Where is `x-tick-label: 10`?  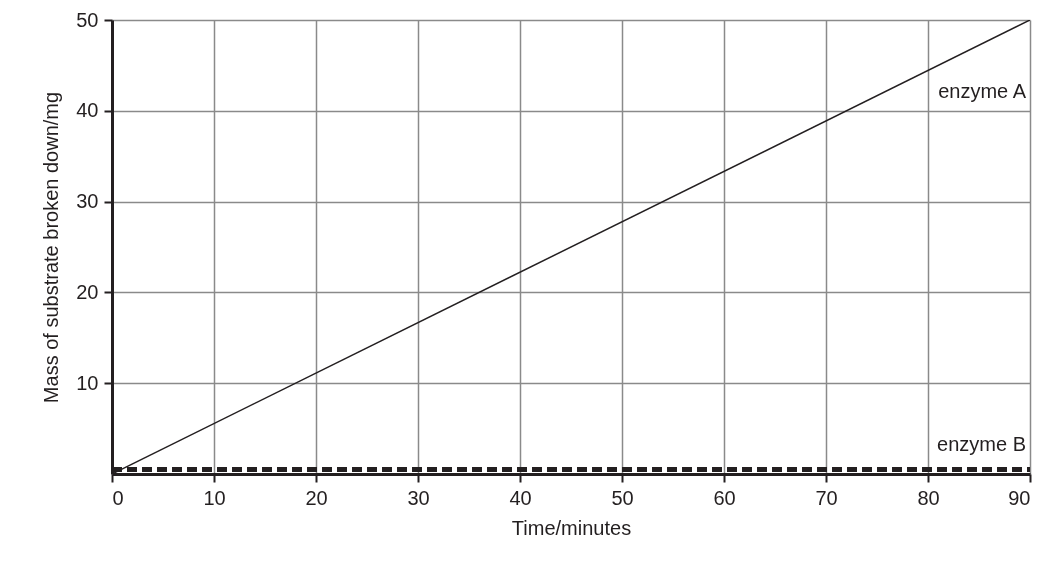 x-tick-label: 10 is located at coordinates (214, 497).